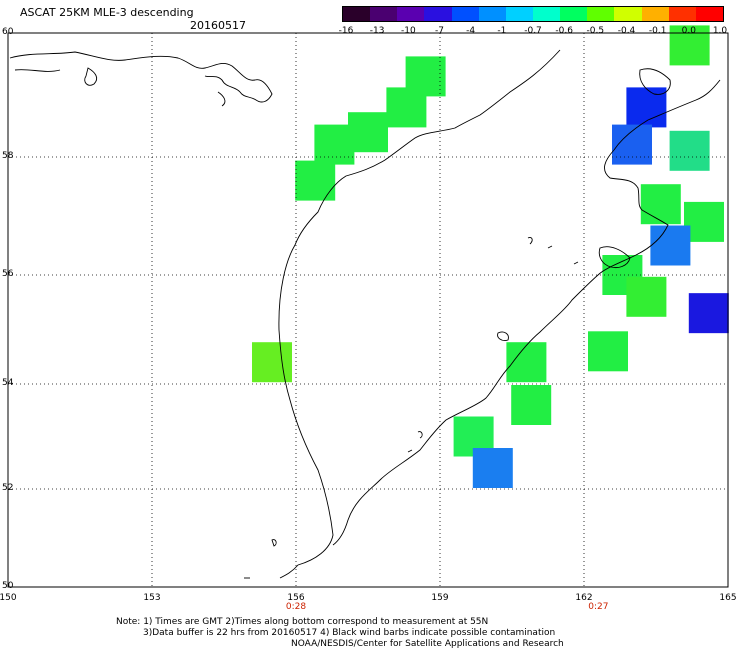 The height and width of the screenshot is (650, 740). Describe the element at coordinates (439, 31) in the screenshot. I see `colorbar-label: -7` at that location.